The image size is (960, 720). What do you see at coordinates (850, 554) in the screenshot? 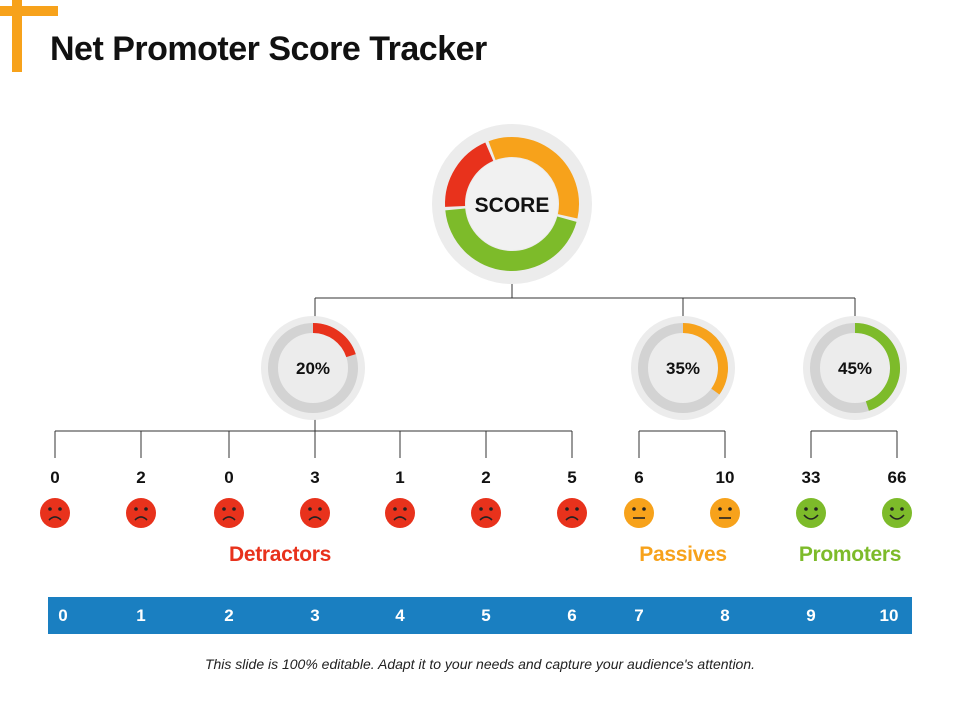
I see `group-label-promoters: Promoters` at bounding box center [850, 554].